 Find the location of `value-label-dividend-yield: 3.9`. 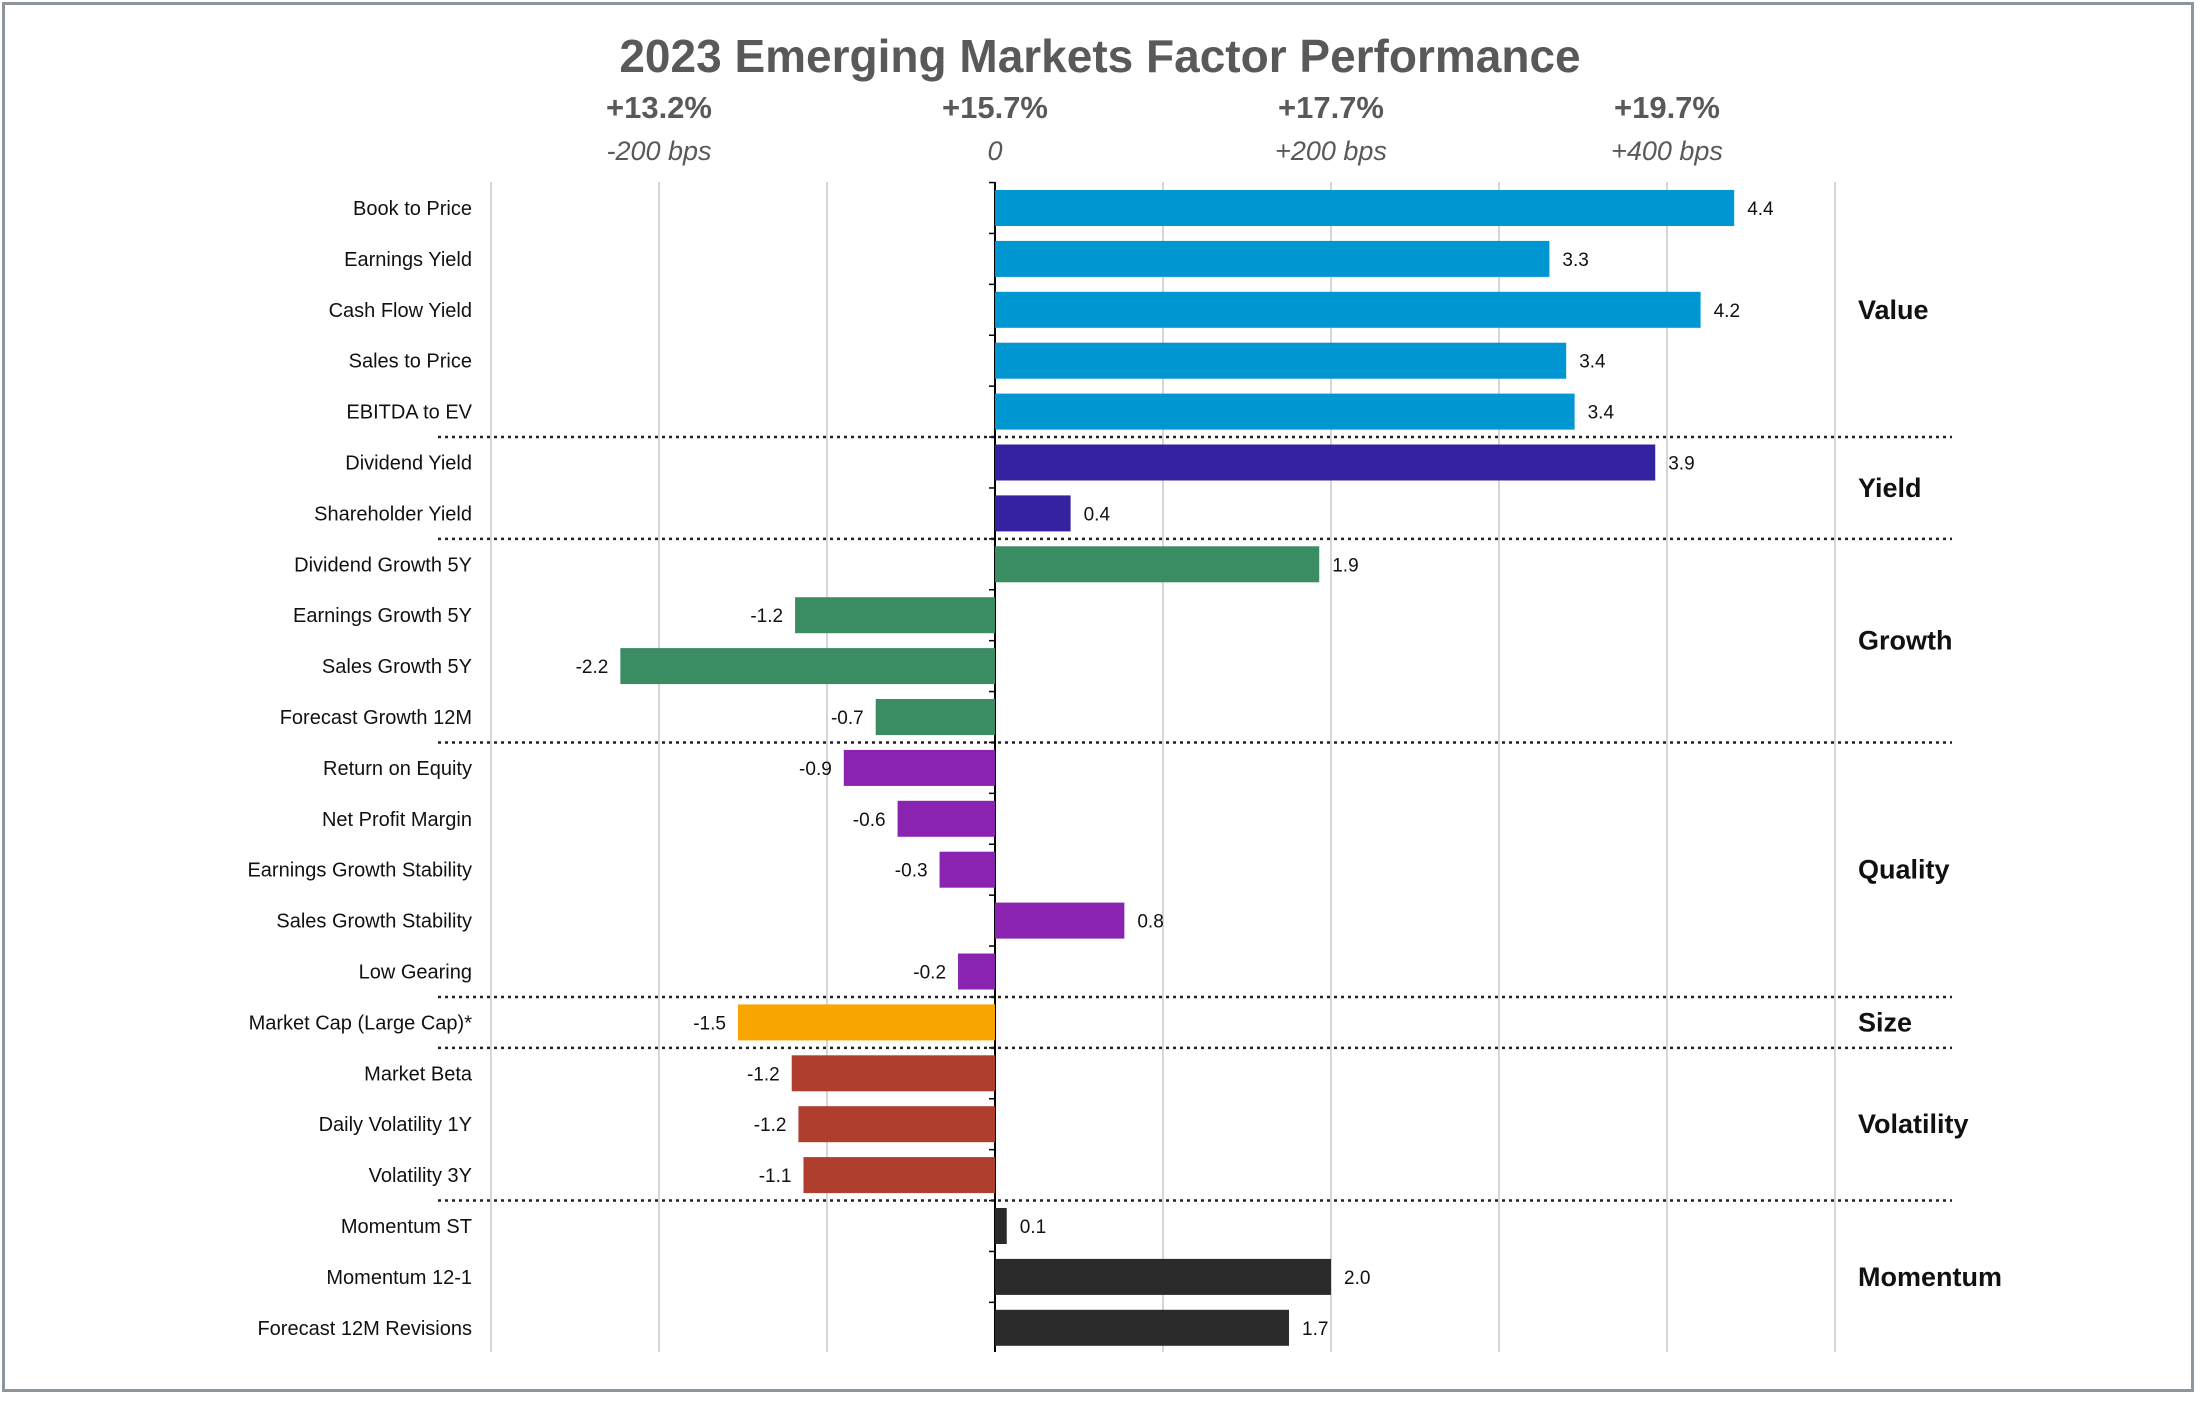

value-label-dividend-yield: 3.9 is located at coordinates (1681, 464).